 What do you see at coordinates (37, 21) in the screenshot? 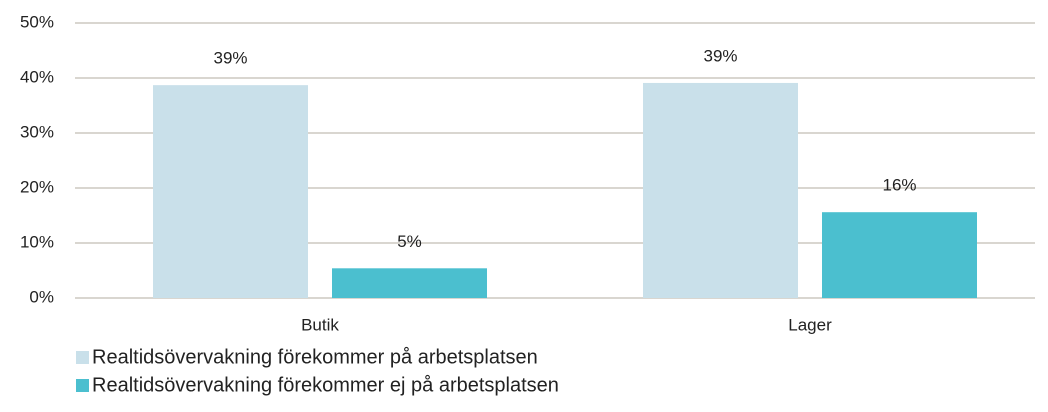
I see `y-tick-label: 50%` at bounding box center [37, 21].